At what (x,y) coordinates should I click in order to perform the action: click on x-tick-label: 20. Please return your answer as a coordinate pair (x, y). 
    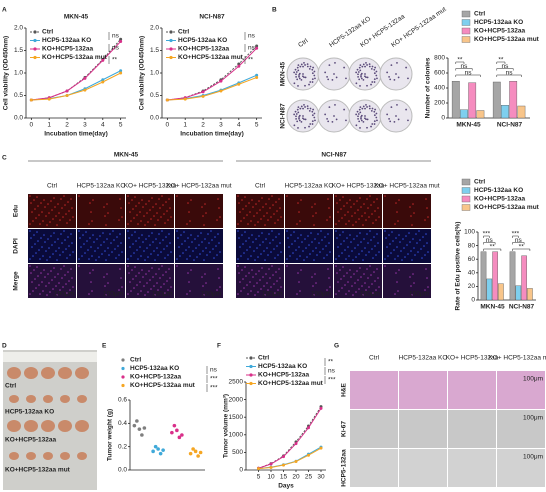
    Looking at the image, I should click on (296, 477).